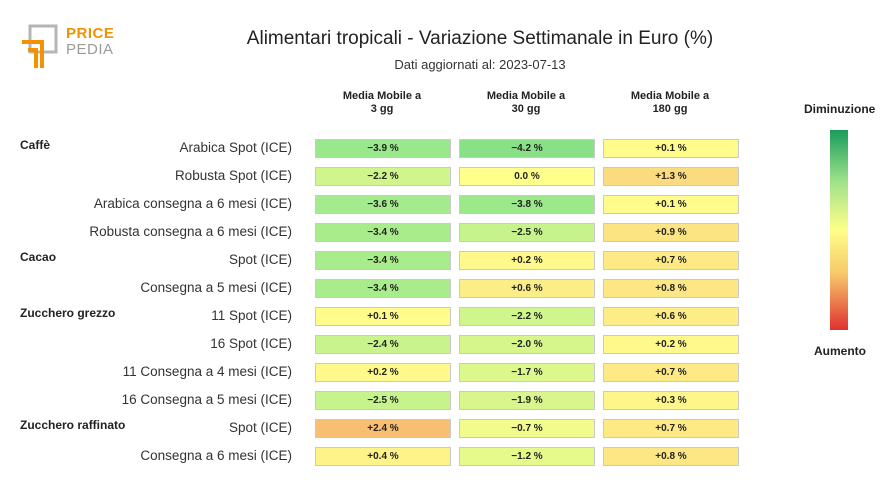 The width and height of the screenshot is (880, 480). I want to click on column-header: Media Mobile a 180 gg, so click(670, 102).